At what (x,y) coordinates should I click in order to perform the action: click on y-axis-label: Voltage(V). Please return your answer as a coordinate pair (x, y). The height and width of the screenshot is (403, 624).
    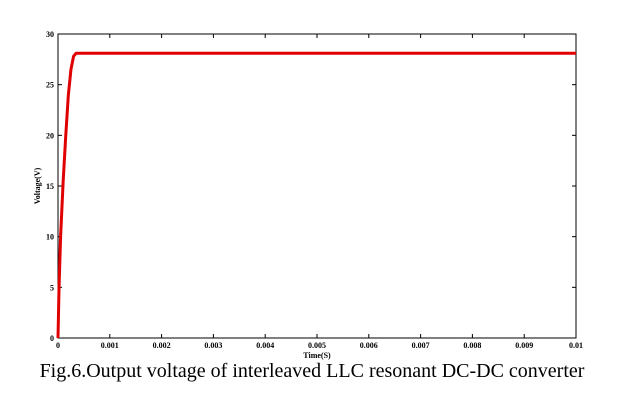
    Looking at the image, I should click on (37, 185).